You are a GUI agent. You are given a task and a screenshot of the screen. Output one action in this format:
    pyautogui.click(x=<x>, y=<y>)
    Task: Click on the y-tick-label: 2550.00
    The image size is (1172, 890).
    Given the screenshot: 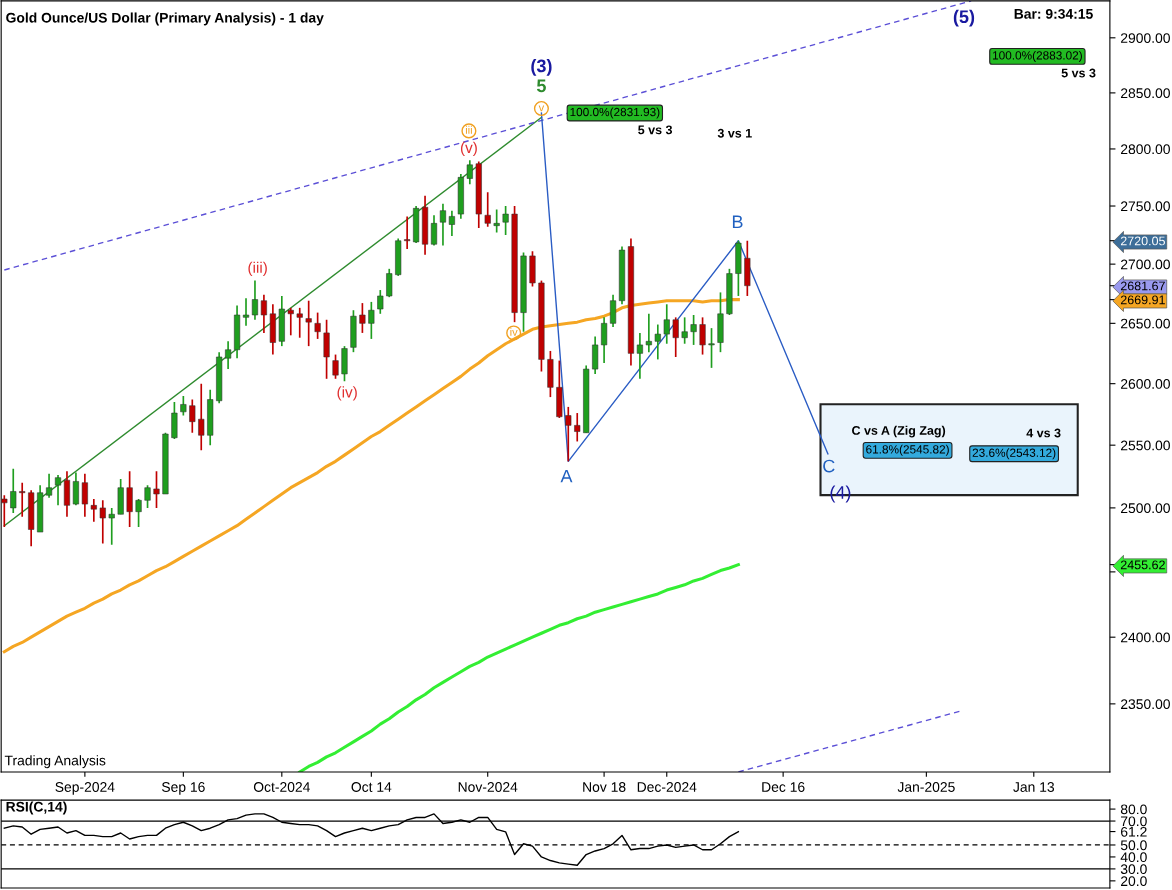 What is the action you would take?
    pyautogui.click(x=1145, y=445)
    